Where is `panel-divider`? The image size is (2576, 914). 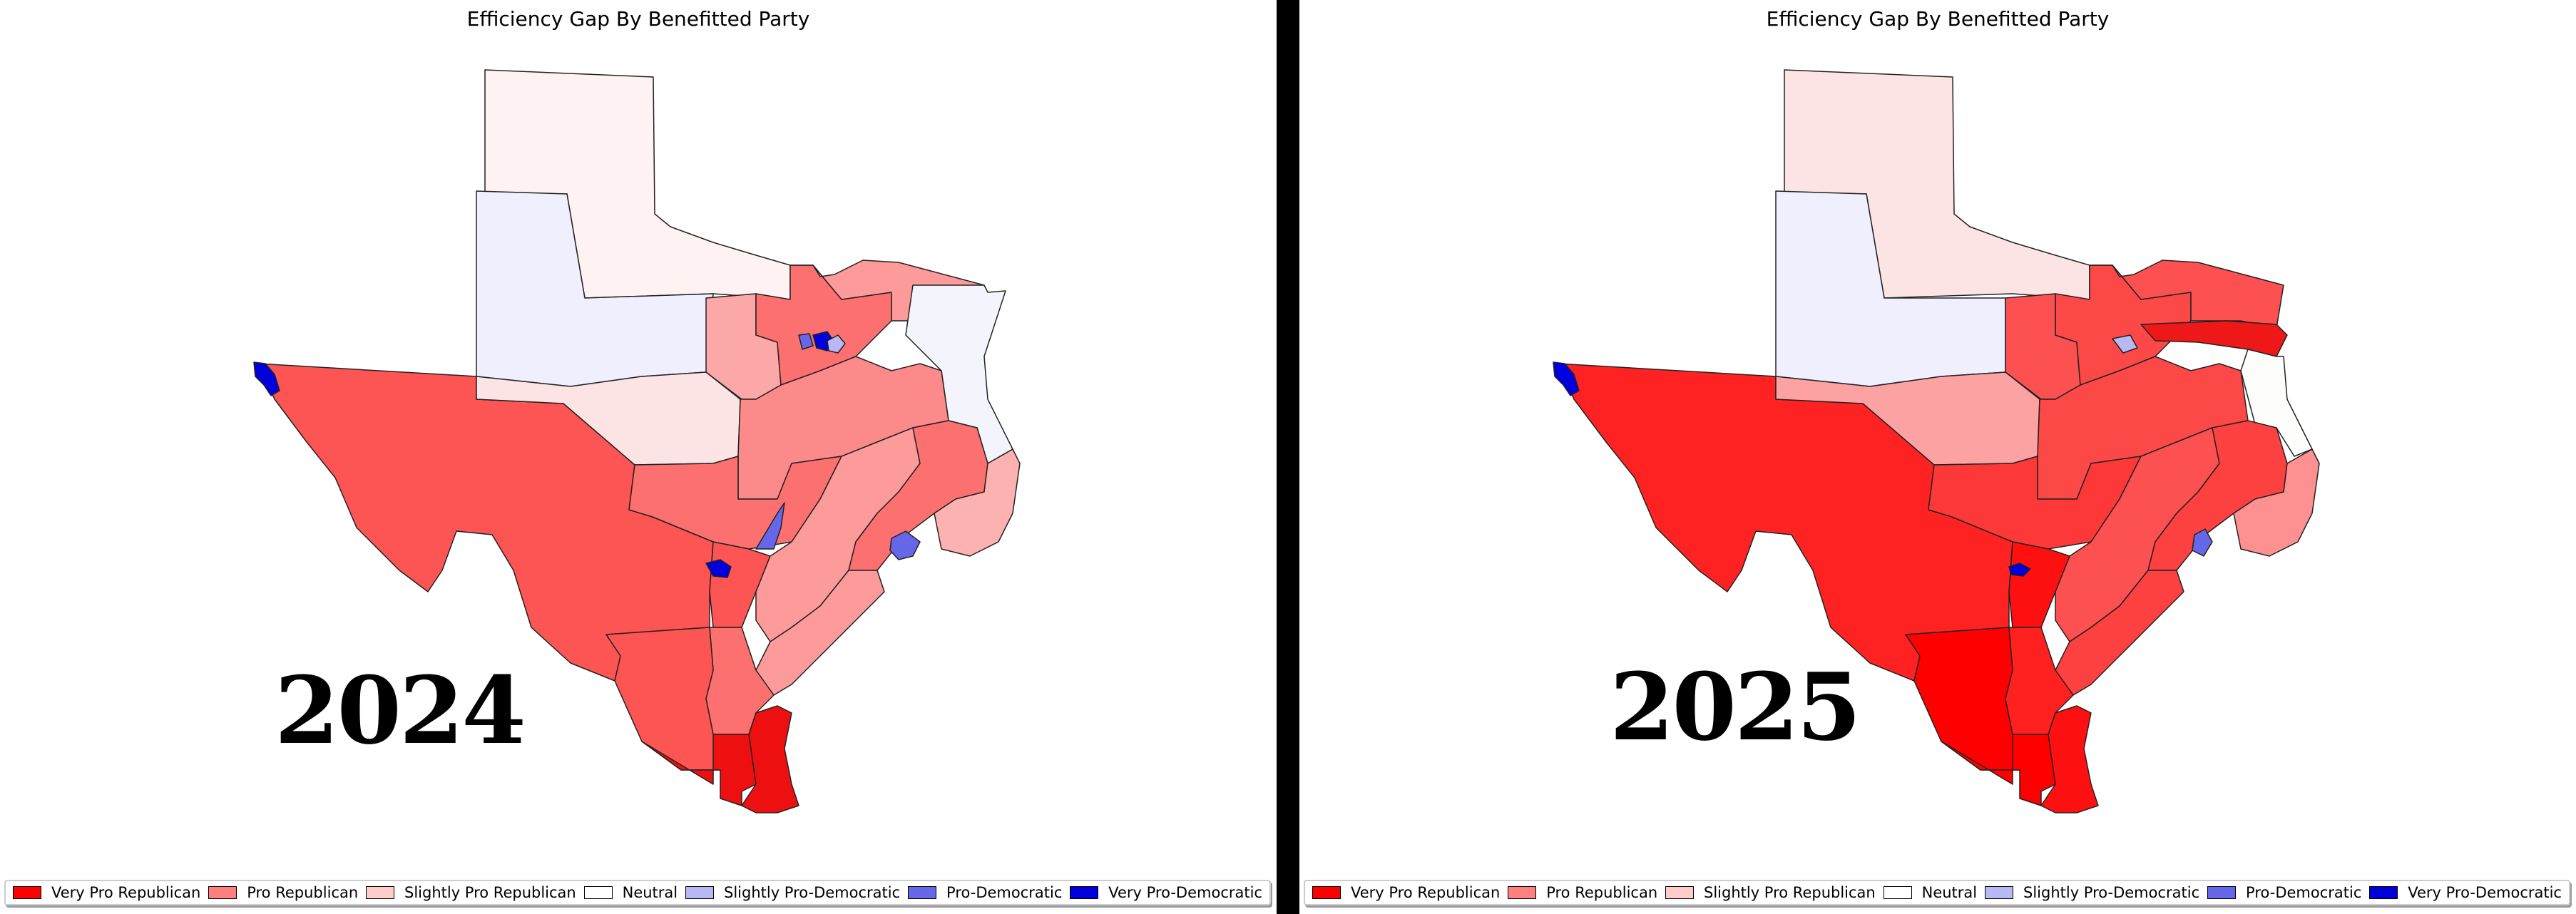 panel-divider is located at coordinates (1288, 457).